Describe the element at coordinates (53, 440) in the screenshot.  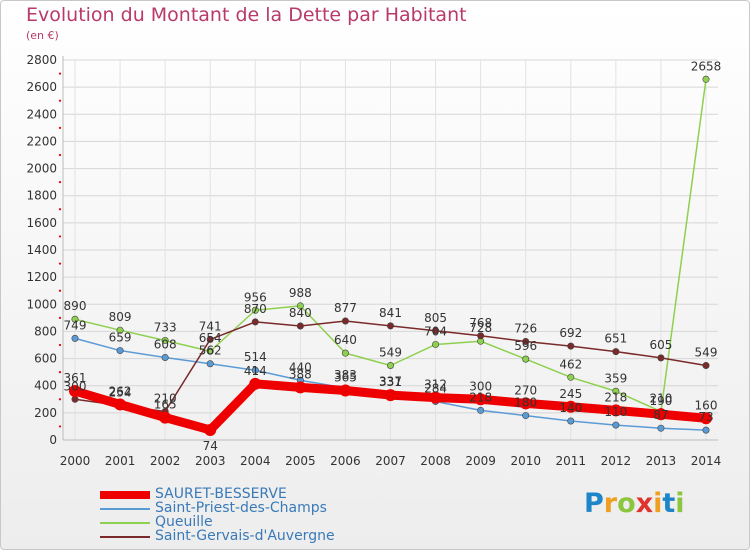
I see `y-tick-label: 0` at that location.